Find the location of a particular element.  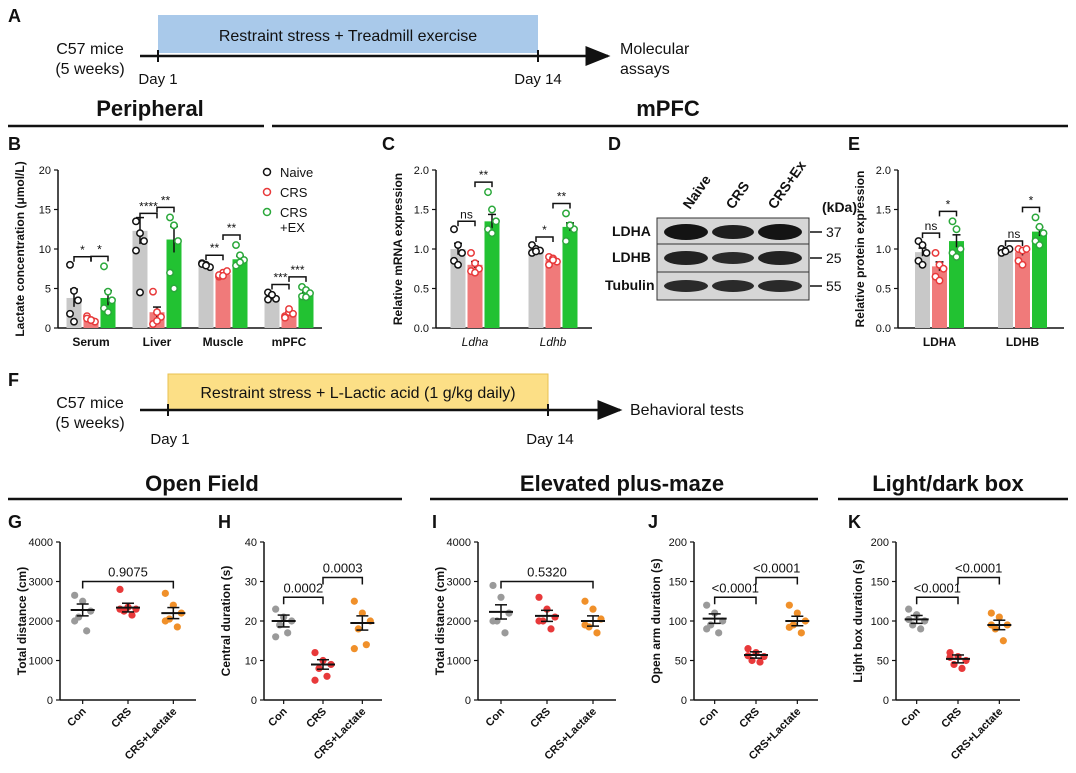

end-label-a: Day 14 is located at coordinates (538, 79).